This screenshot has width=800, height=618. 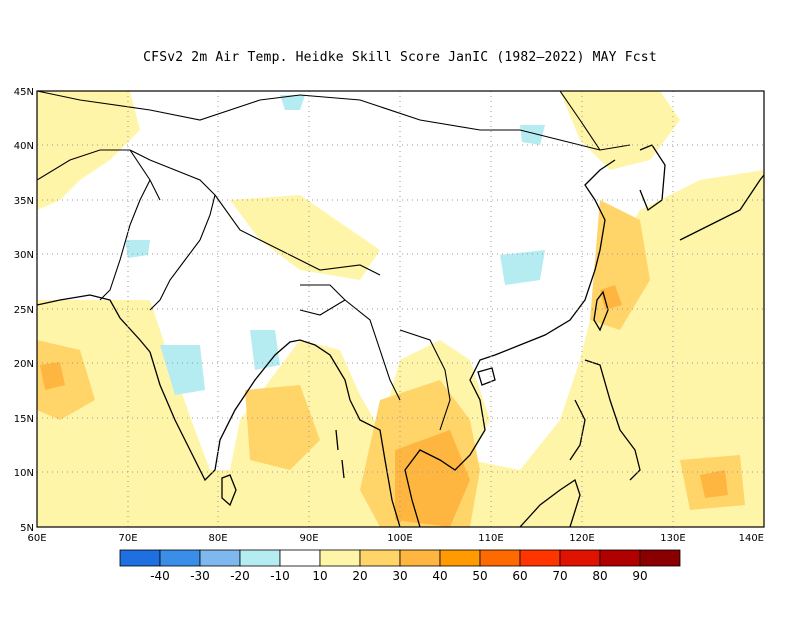 What do you see at coordinates (229, 490) in the screenshot?
I see `sri-lanka-coastline` at bounding box center [229, 490].